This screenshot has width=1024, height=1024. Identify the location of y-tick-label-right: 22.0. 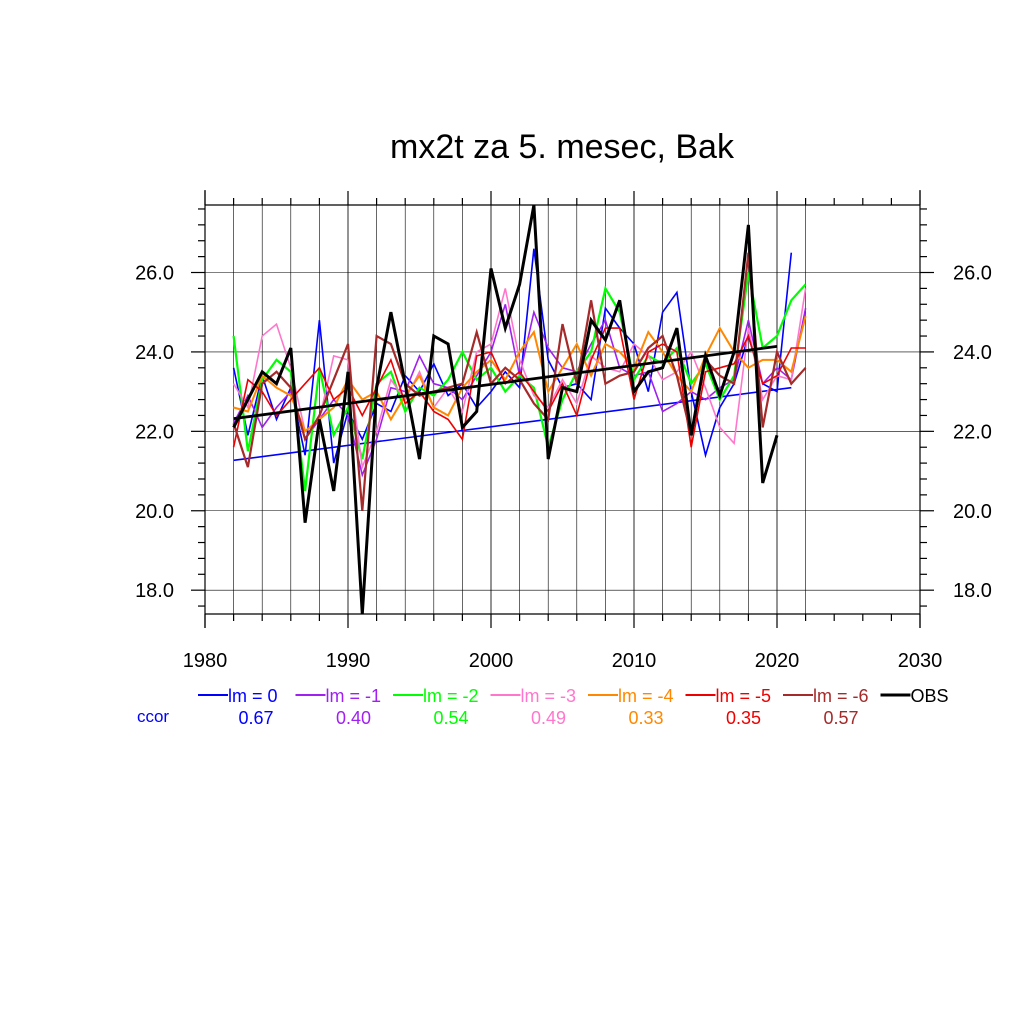
(972, 432).